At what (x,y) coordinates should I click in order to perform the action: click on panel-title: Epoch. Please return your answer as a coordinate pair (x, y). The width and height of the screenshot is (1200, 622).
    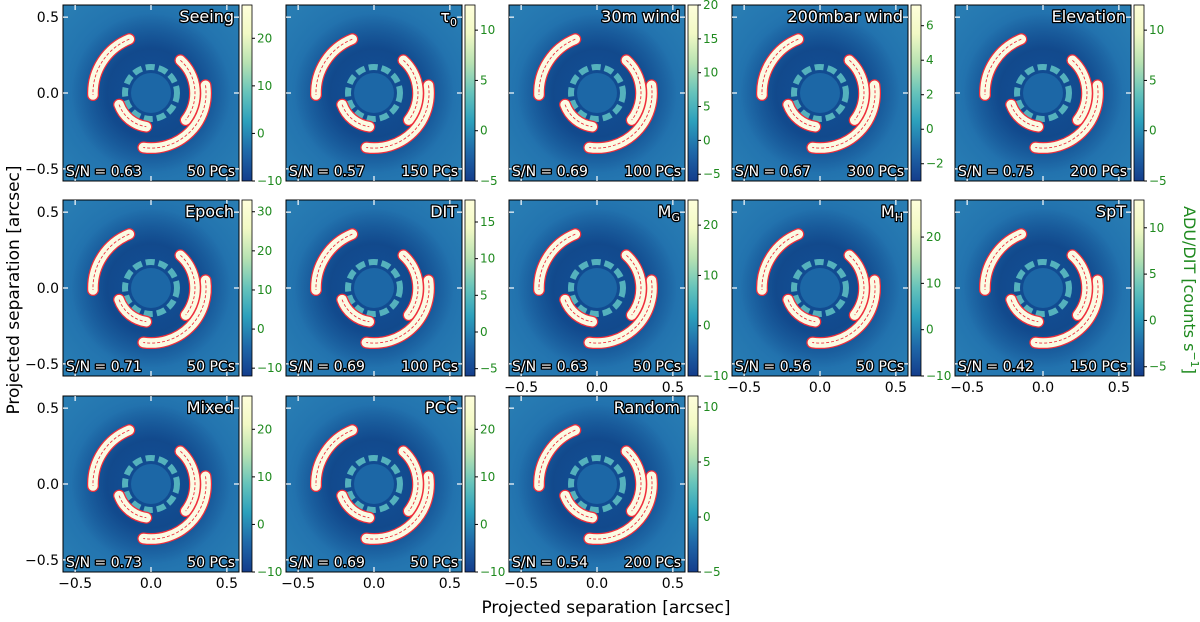
    Looking at the image, I should click on (209, 211).